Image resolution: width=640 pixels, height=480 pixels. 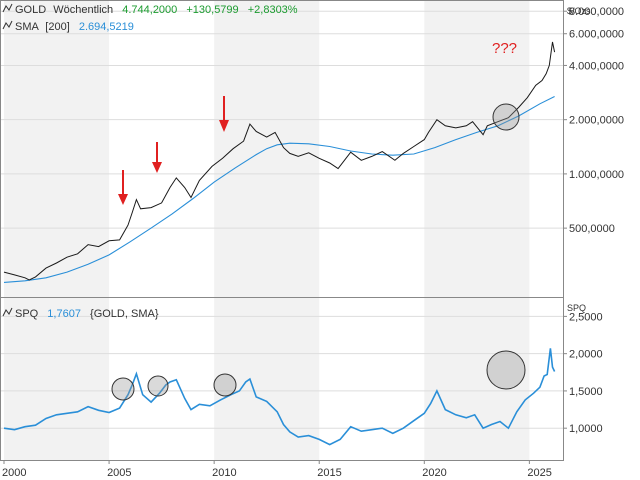 I want to click on spq-unit-label: SPQ, so click(x=576, y=308).